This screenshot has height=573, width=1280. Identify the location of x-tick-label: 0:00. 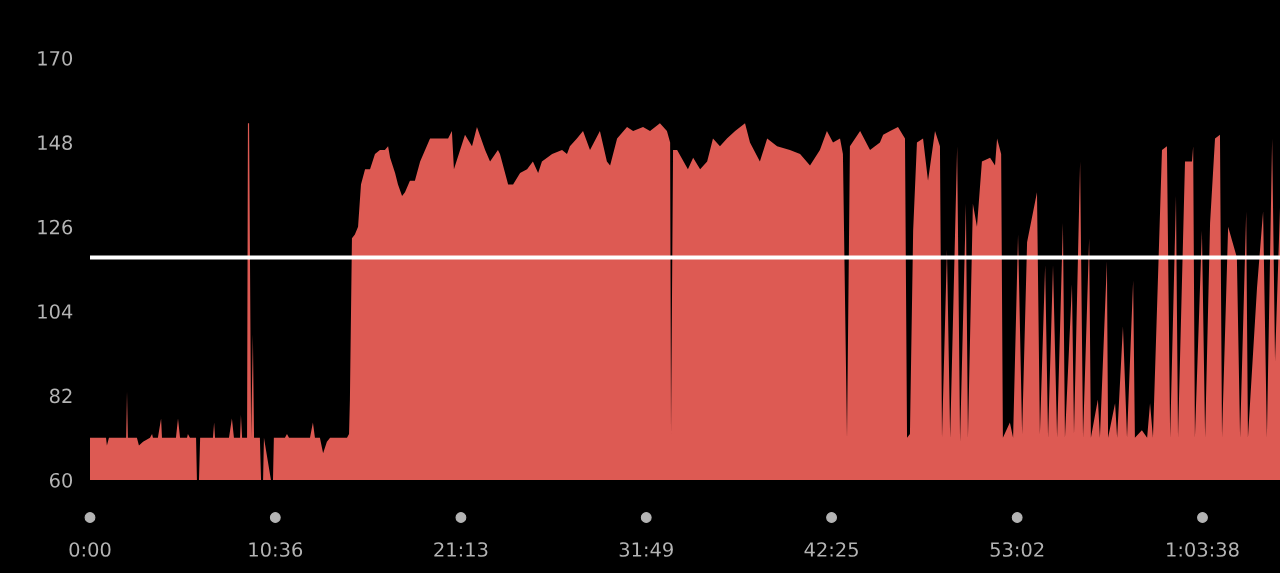
(90, 549).